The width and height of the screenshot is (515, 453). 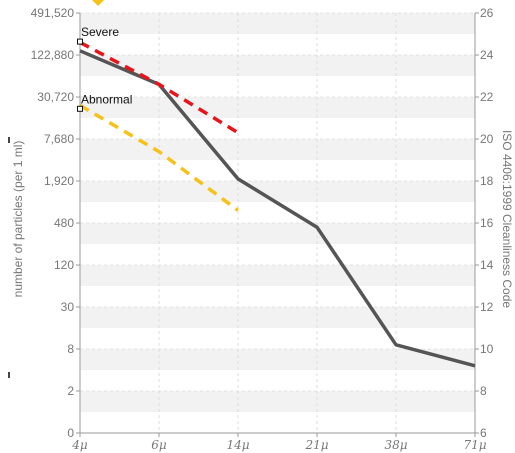 I want to click on right-tick-label: 26, so click(x=487, y=13).